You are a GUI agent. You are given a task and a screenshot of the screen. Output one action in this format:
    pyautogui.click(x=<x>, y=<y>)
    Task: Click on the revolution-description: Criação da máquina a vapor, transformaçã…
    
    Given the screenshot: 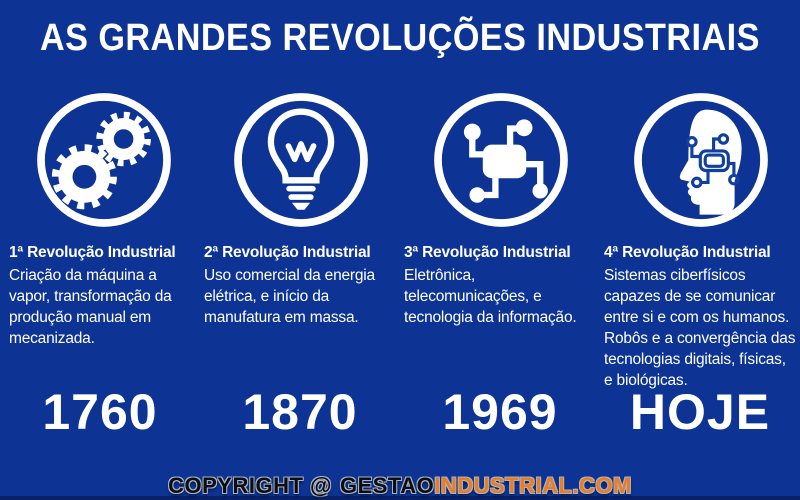 What is the action you would take?
    pyautogui.click(x=90, y=307)
    